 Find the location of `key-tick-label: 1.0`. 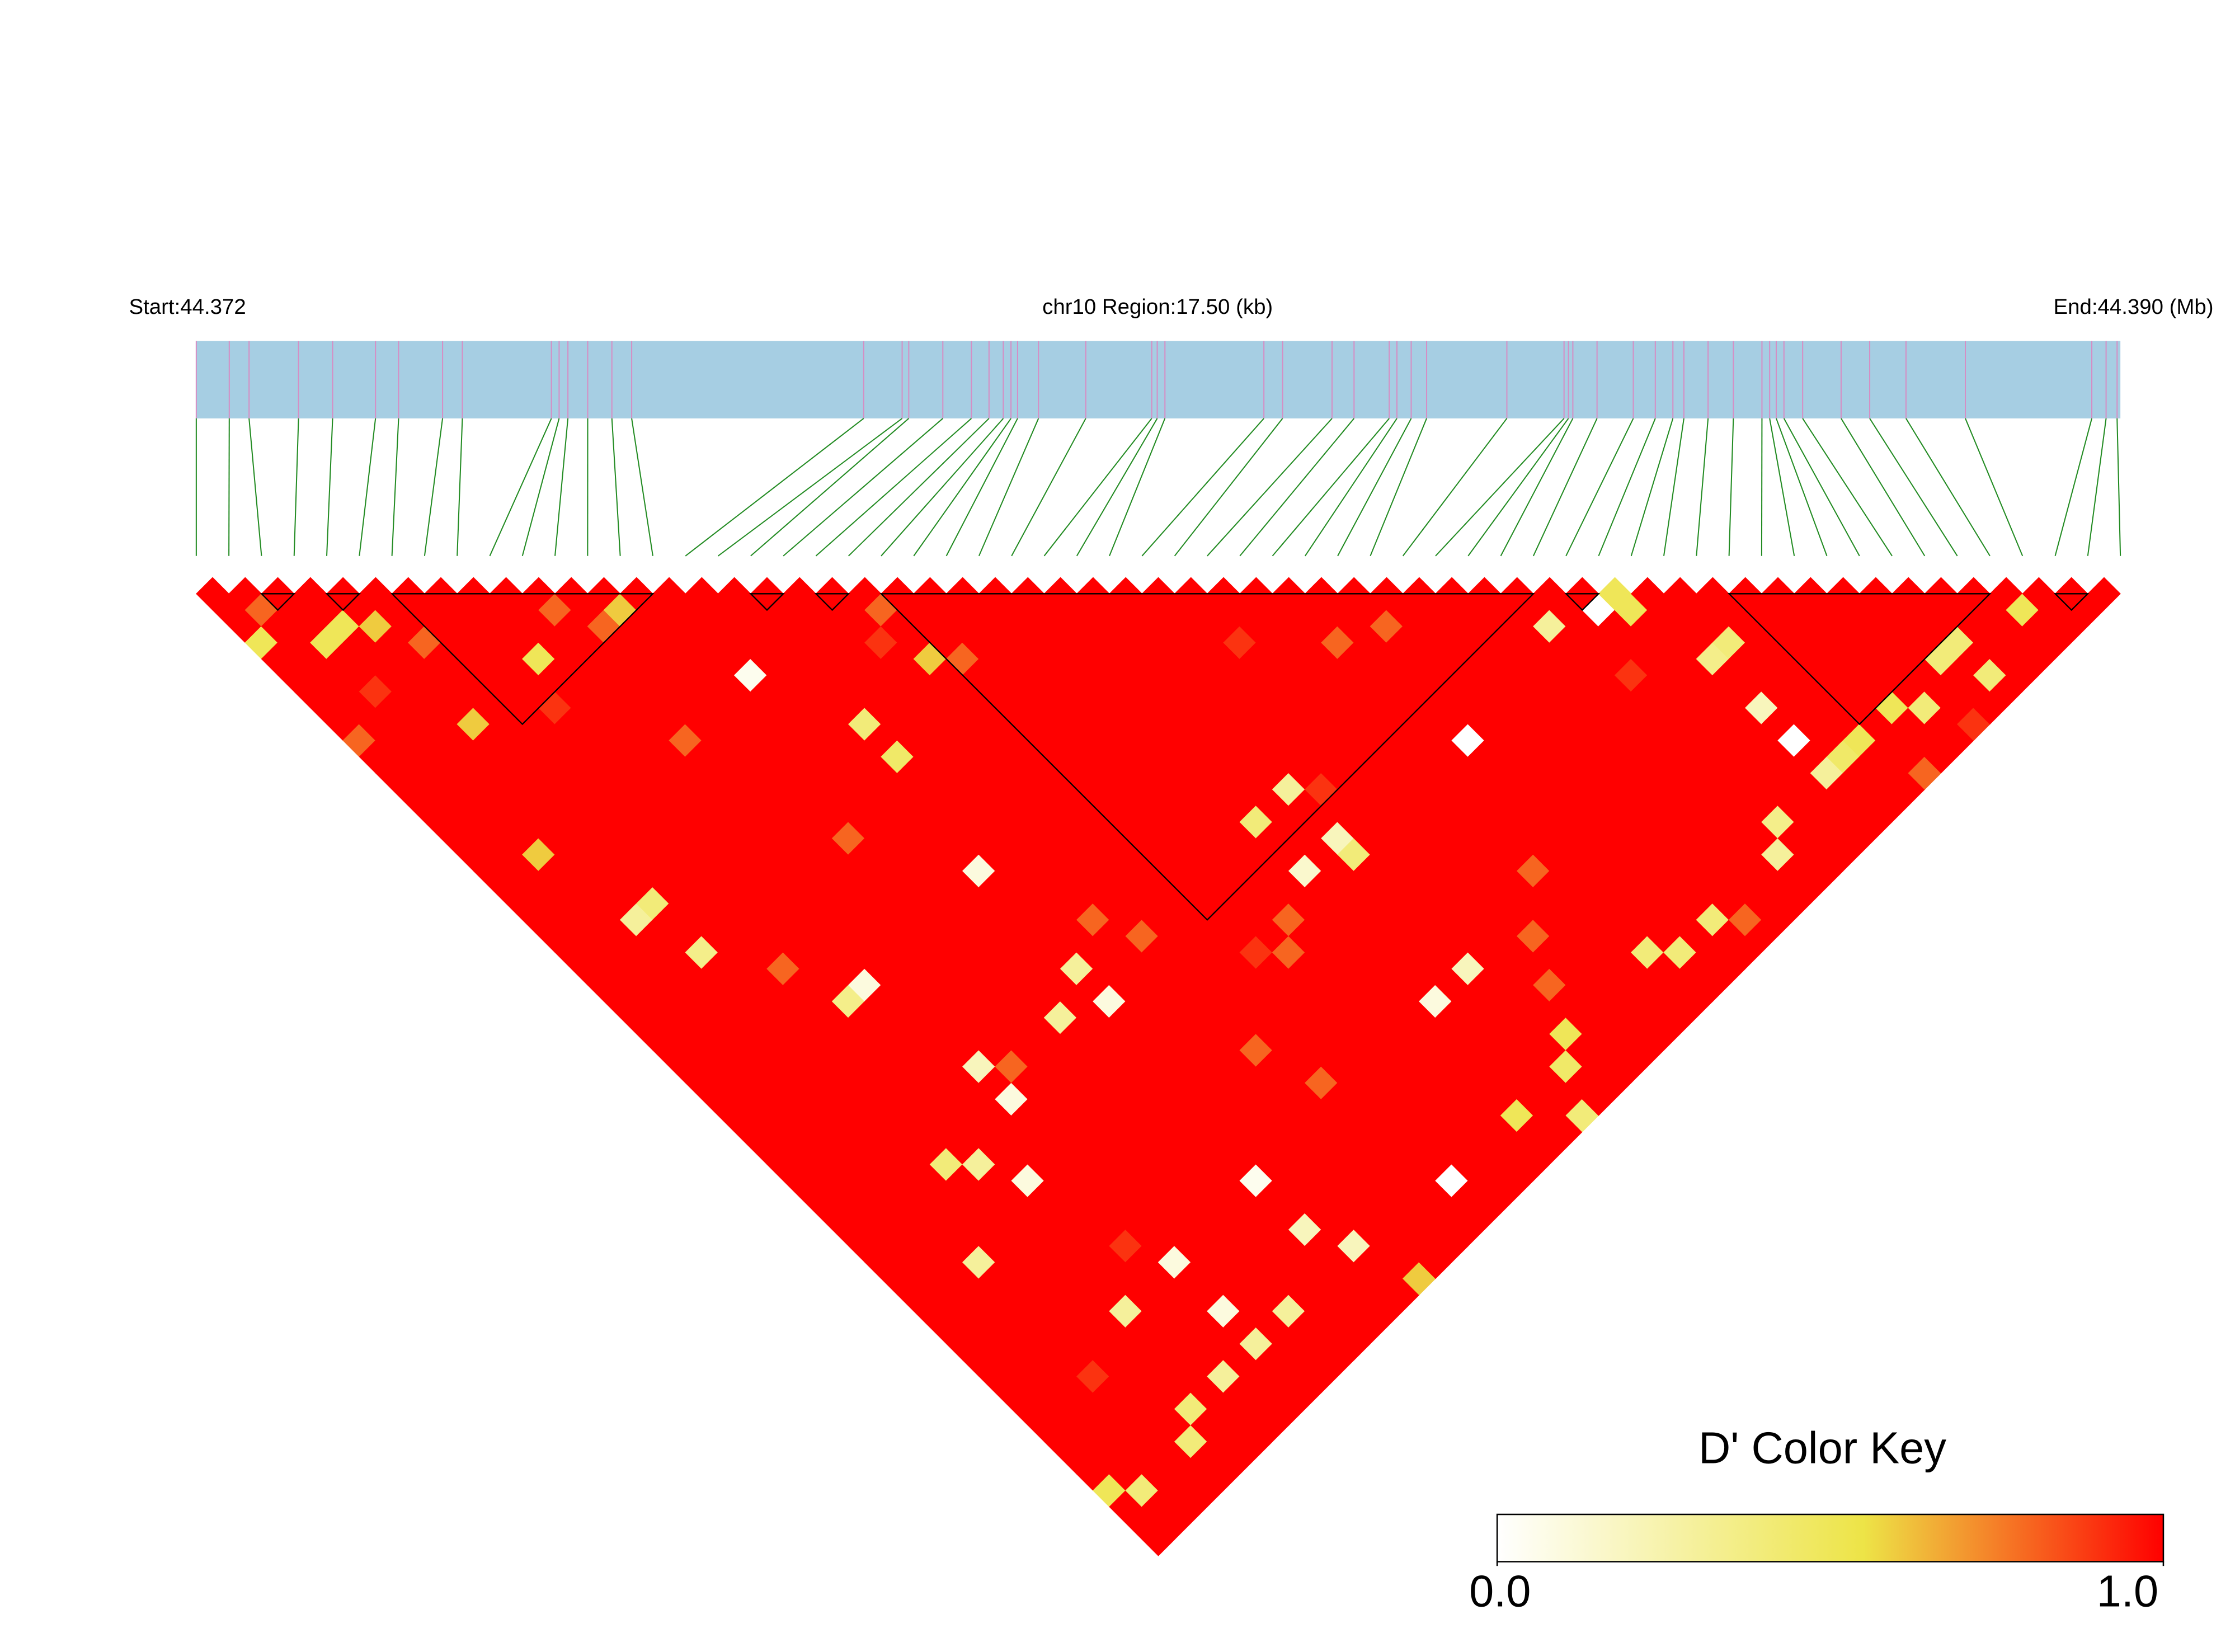

key-tick-label: 1.0 is located at coordinates (2127, 1591).